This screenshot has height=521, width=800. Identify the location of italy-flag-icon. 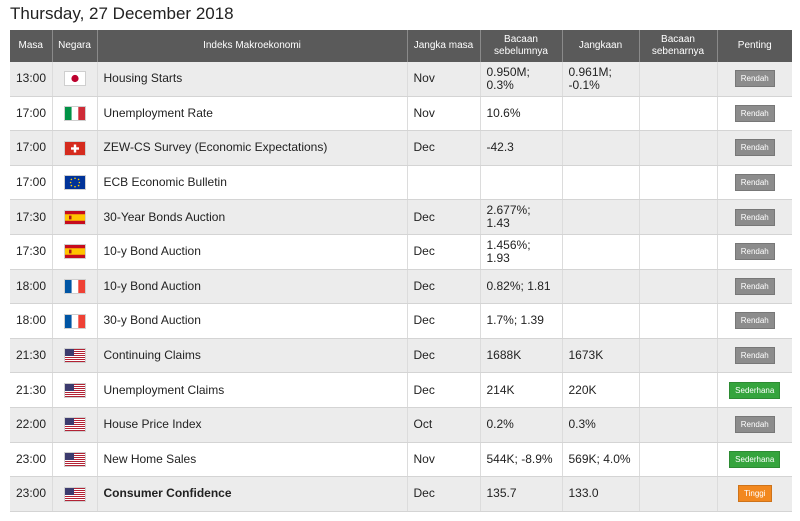
(74, 114).